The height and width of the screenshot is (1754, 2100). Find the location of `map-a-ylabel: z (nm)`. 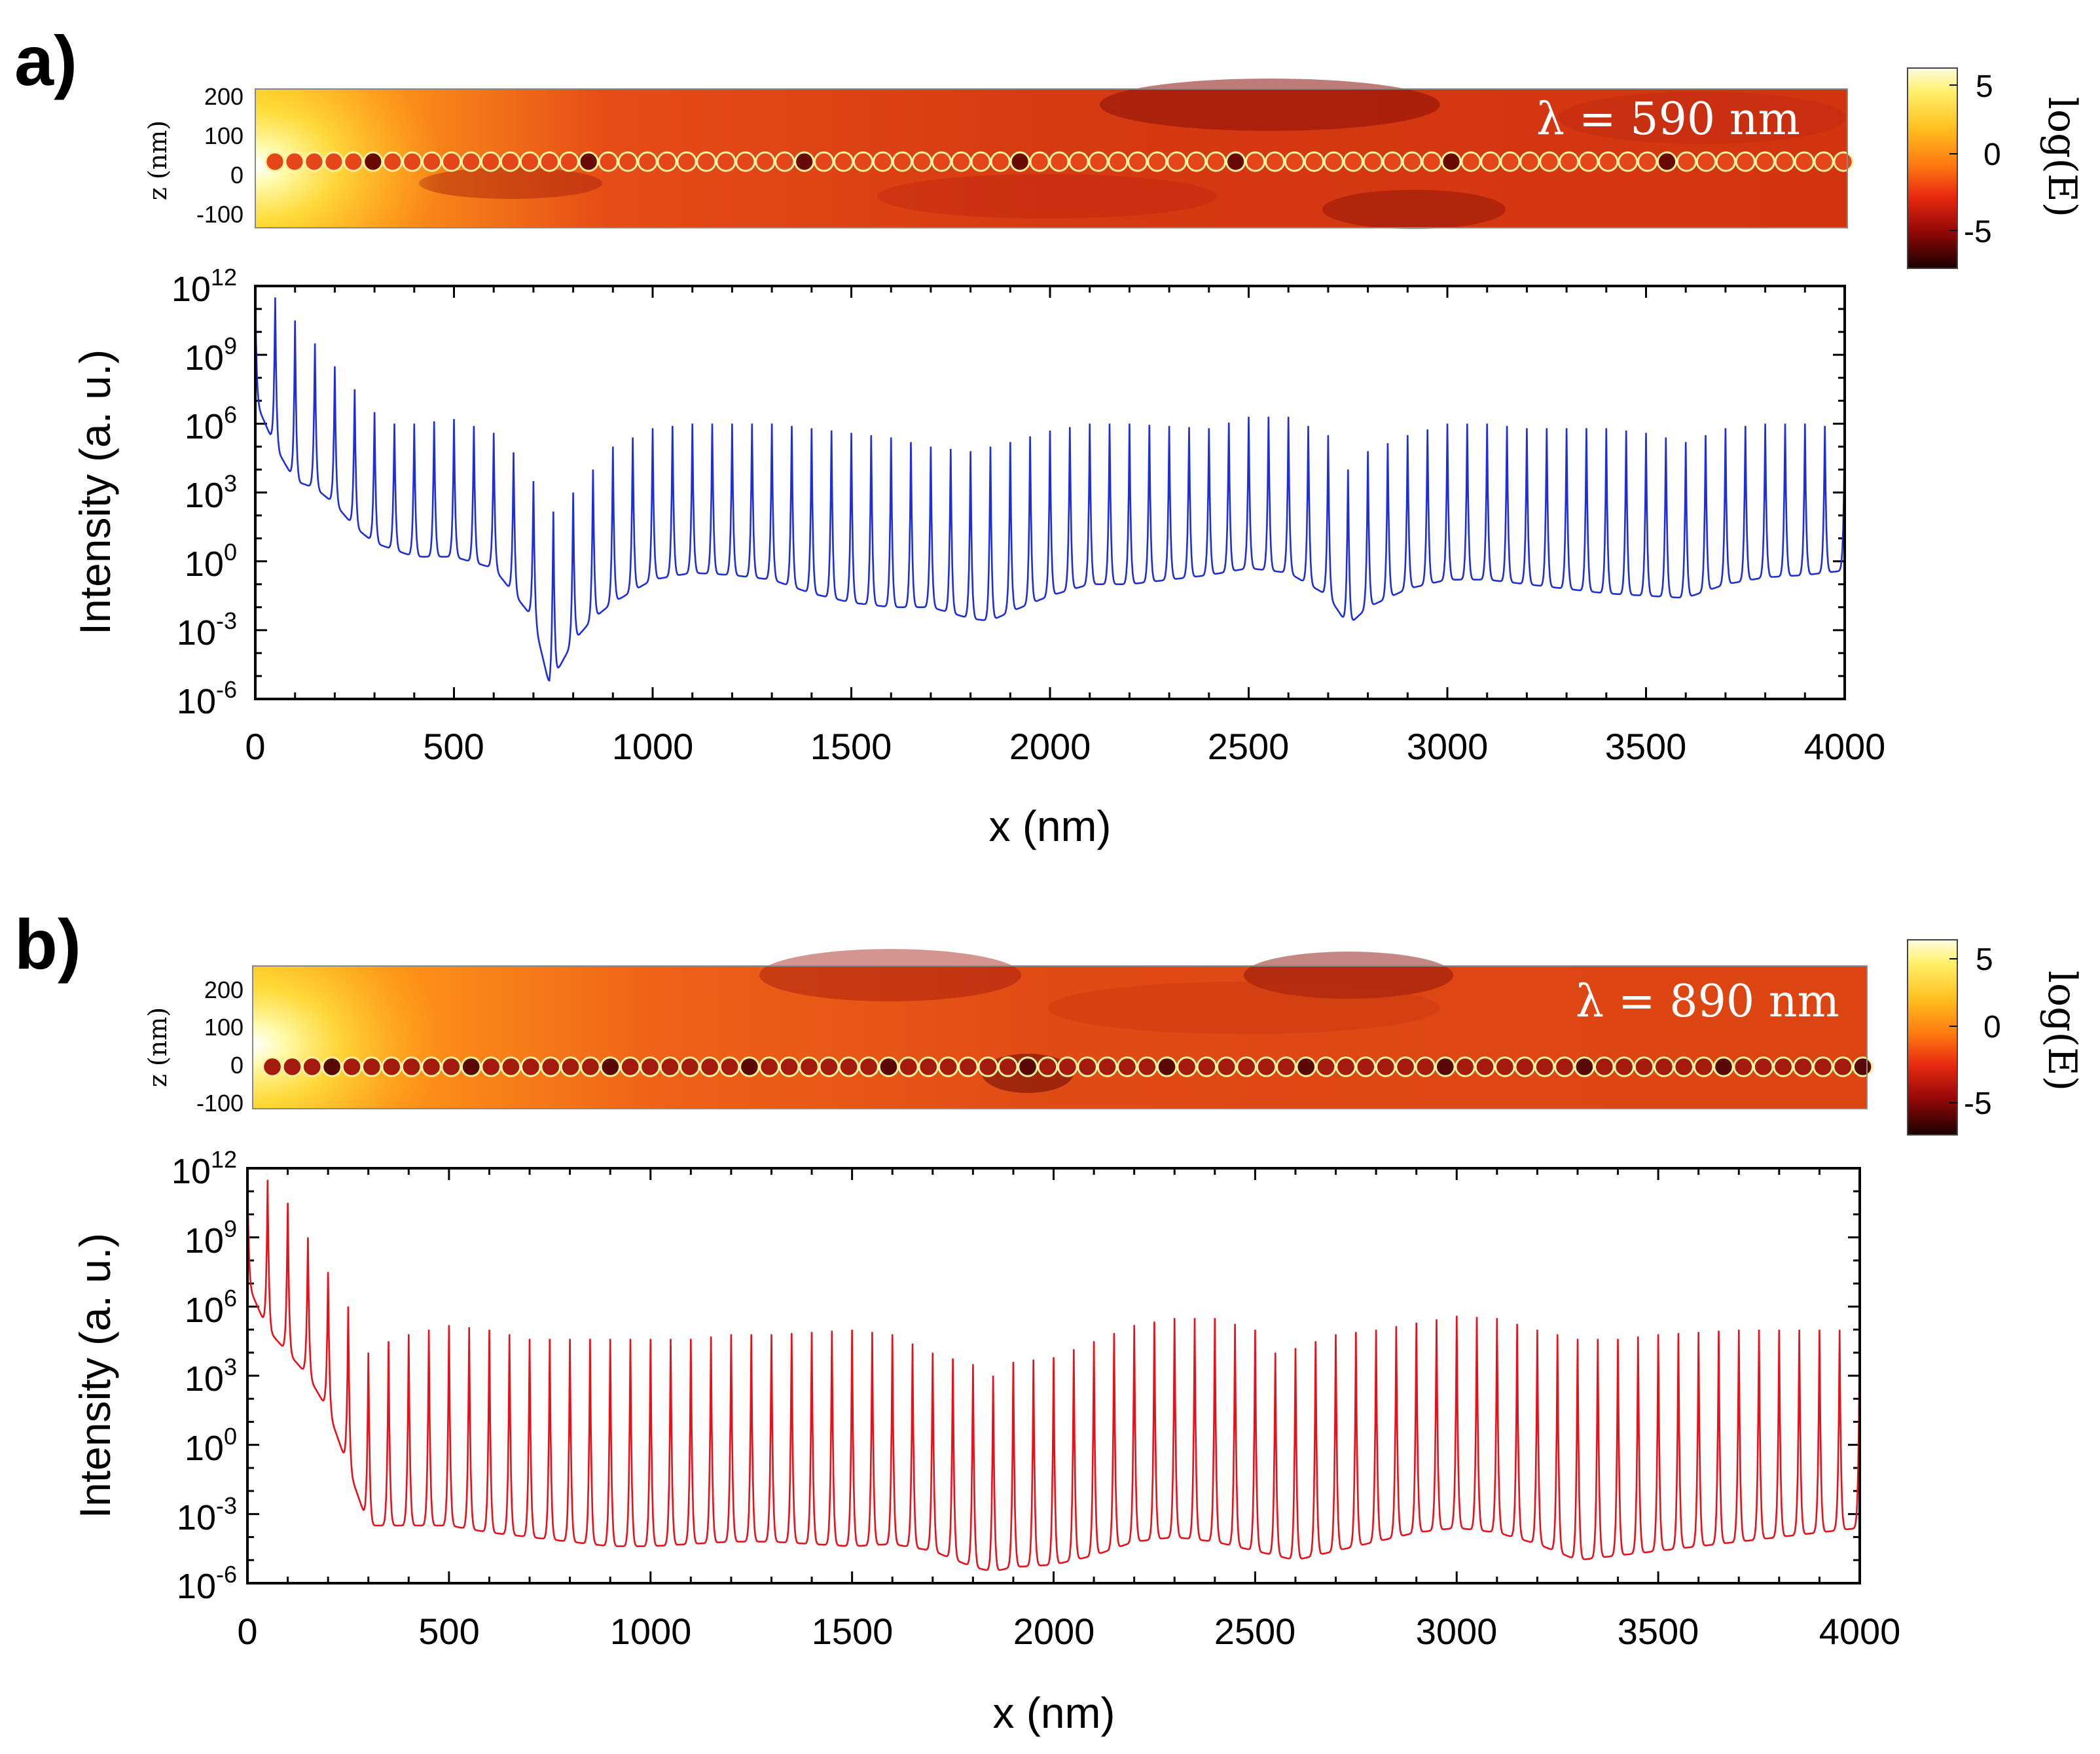

map-a-ylabel: z (nm) is located at coordinates (157, 160).